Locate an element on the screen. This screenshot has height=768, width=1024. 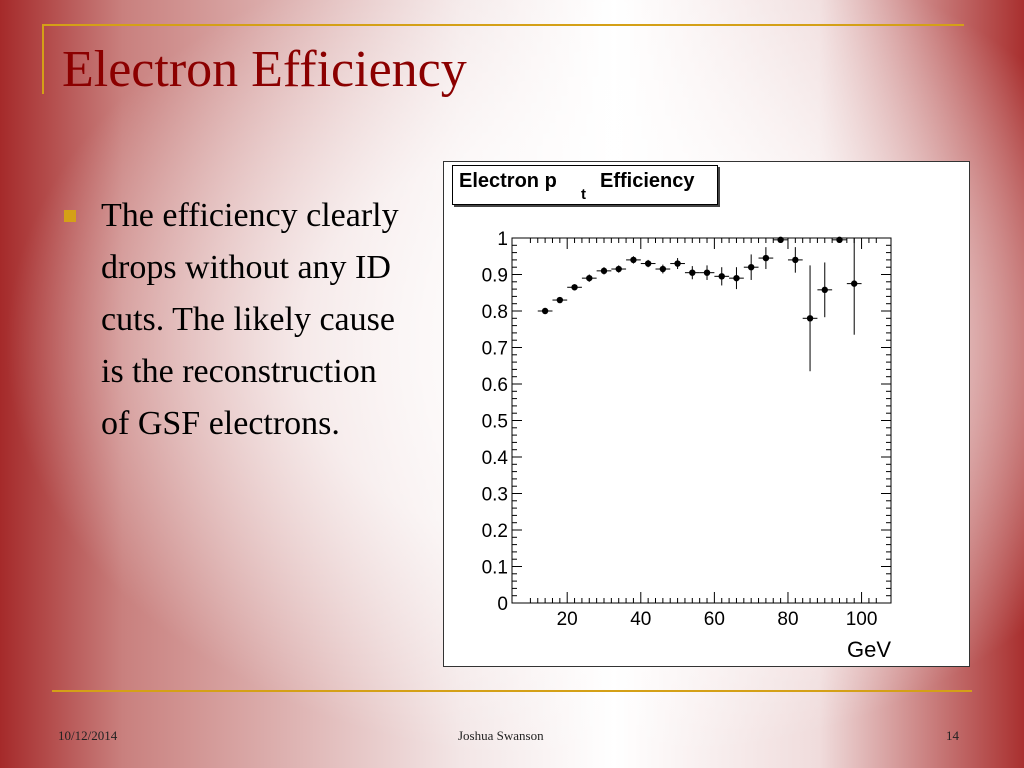
y-tick-label: 0.5 is located at coordinates (495, 422).